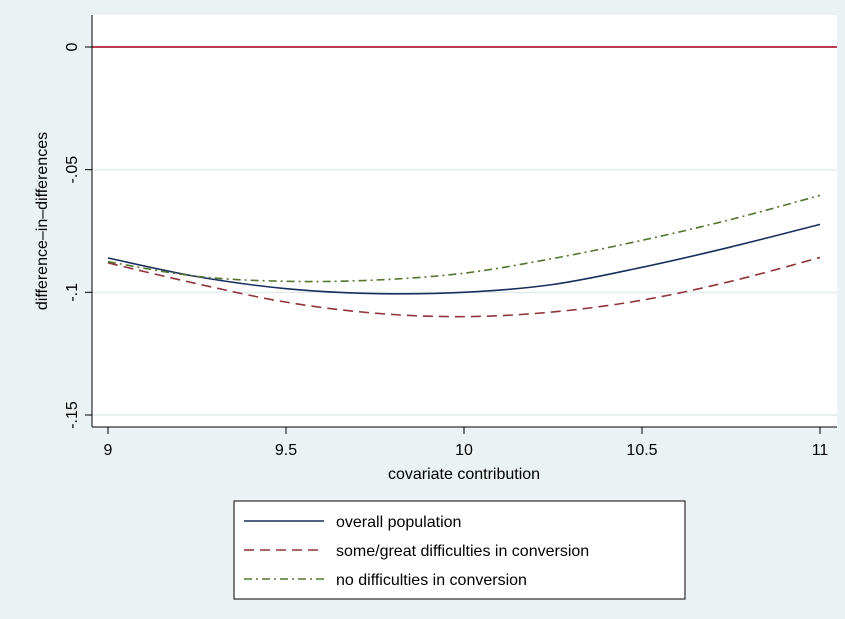 Image resolution: width=845 pixels, height=619 pixels. What do you see at coordinates (641, 450) in the screenshot?
I see `x-tick-label: 10.5` at bounding box center [641, 450].